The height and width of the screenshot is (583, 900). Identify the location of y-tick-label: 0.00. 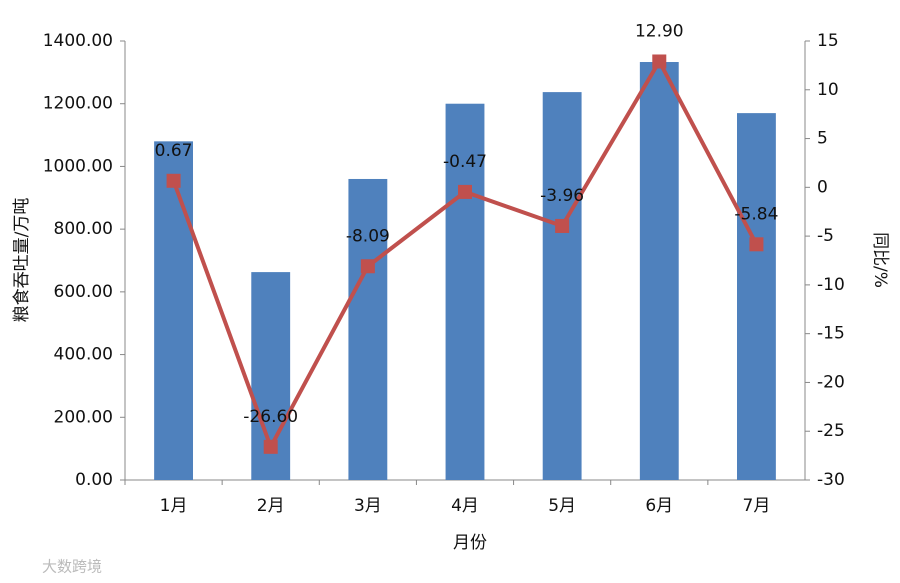
(94, 480).